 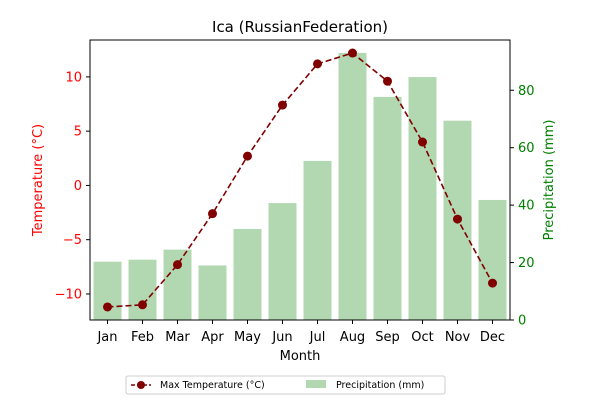 I want to click on legend-bar-swatch, so click(x=316, y=384).